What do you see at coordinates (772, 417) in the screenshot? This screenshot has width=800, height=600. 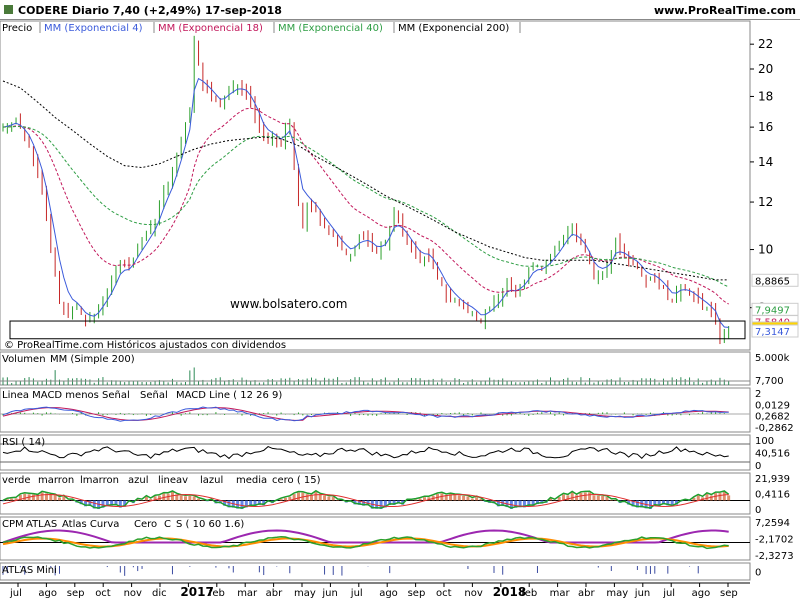 I see `panel-value-label: 0,2682` at bounding box center [772, 417].